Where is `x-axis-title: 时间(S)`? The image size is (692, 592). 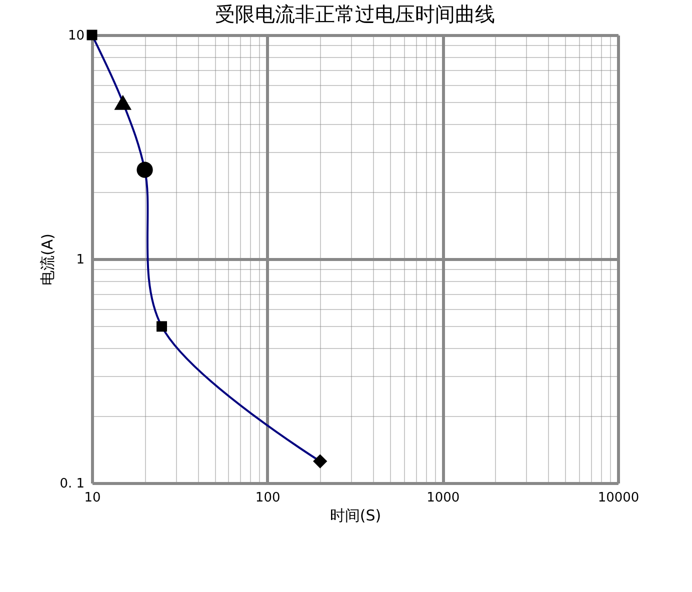
x-axis-title: 时间(S) is located at coordinates (356, 515).